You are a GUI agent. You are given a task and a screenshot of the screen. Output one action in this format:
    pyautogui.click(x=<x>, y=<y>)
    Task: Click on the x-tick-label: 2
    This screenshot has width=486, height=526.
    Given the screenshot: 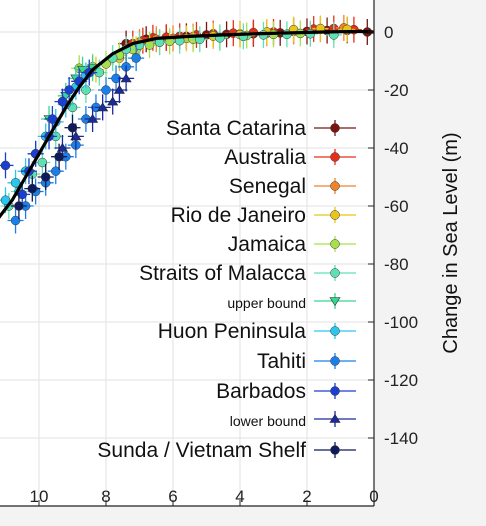 What is the action you would take?
    pyautogui.click(x=306, y=496)
    